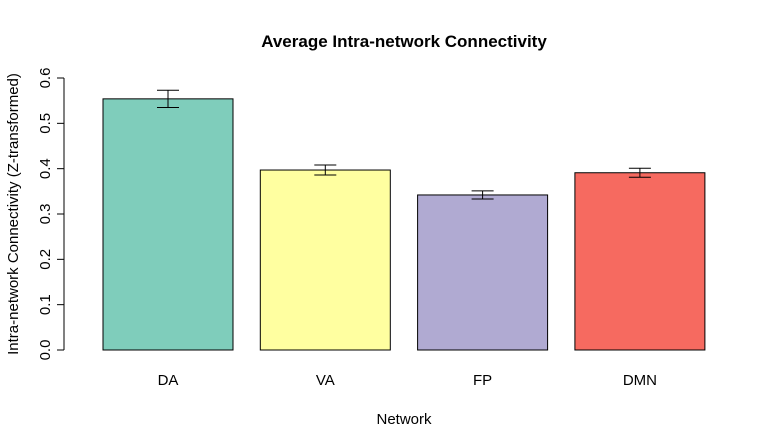 The image size is (770, 448). I want to click on y-tick-label: 0.6, so click(45, 78).